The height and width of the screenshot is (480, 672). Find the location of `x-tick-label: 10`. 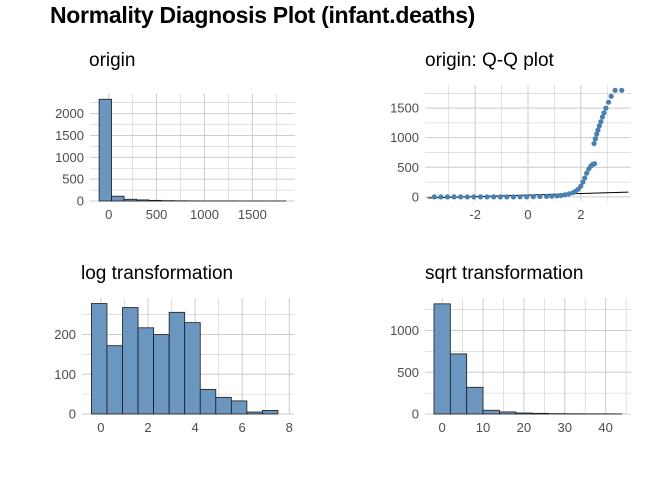

x-tick-label: 10 is located at coordinates (483, 427).